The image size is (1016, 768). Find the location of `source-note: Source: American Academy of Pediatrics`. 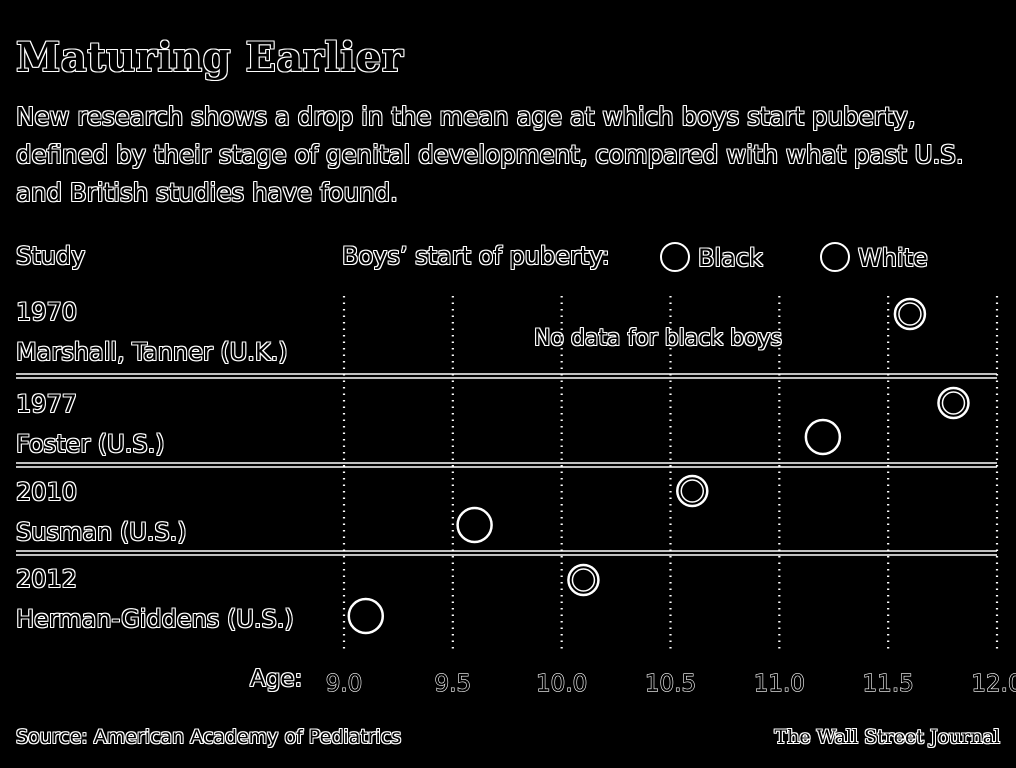

source-note: Source: American Academy of Pediatrics is located at coordinates (209, 737).